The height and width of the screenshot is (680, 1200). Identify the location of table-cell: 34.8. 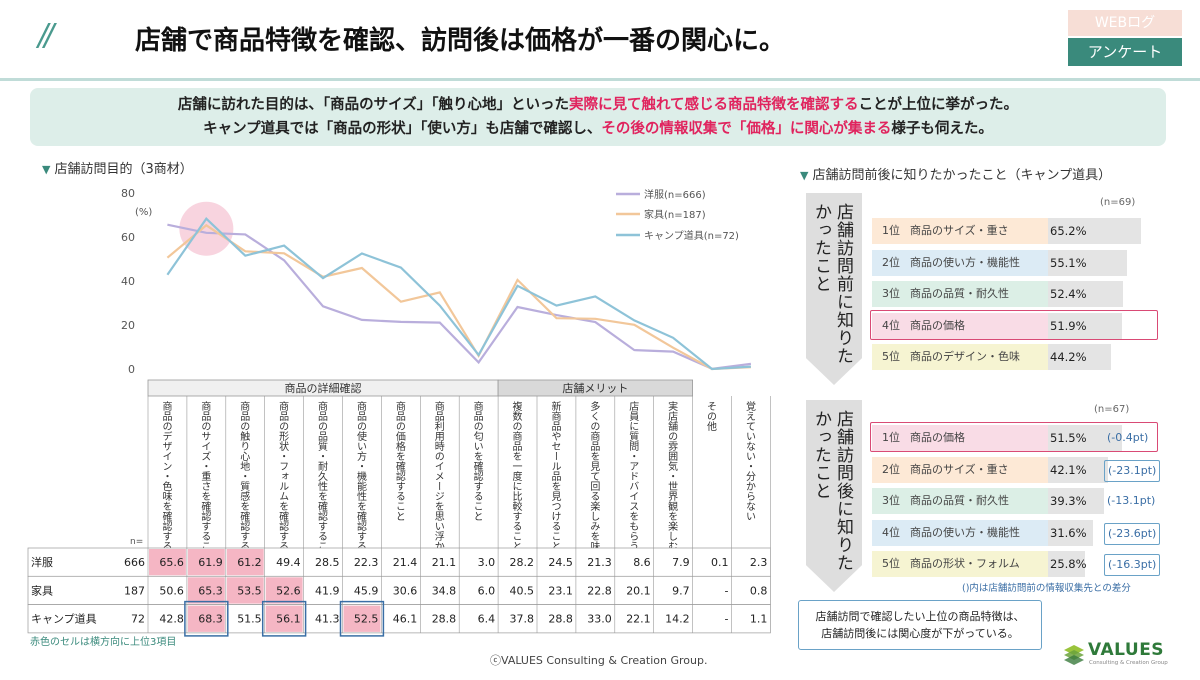
(444, 590).